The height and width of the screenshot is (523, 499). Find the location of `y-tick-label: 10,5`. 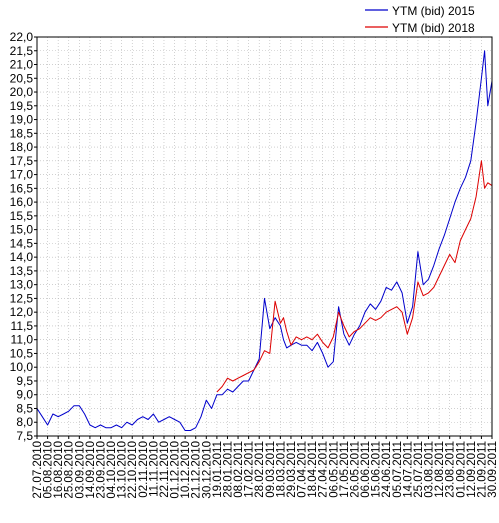

y-tick-label: 10,5 is located at coordinates (22, 353).